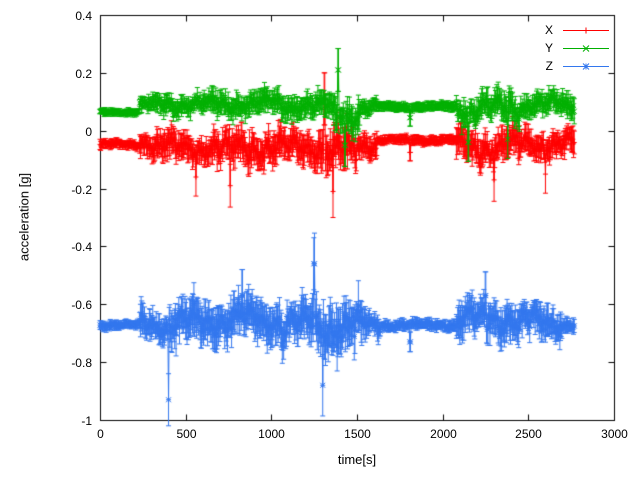 This screenshot has height=480, width=640. I want to click on legend: X Y Z, so click(577, 48).